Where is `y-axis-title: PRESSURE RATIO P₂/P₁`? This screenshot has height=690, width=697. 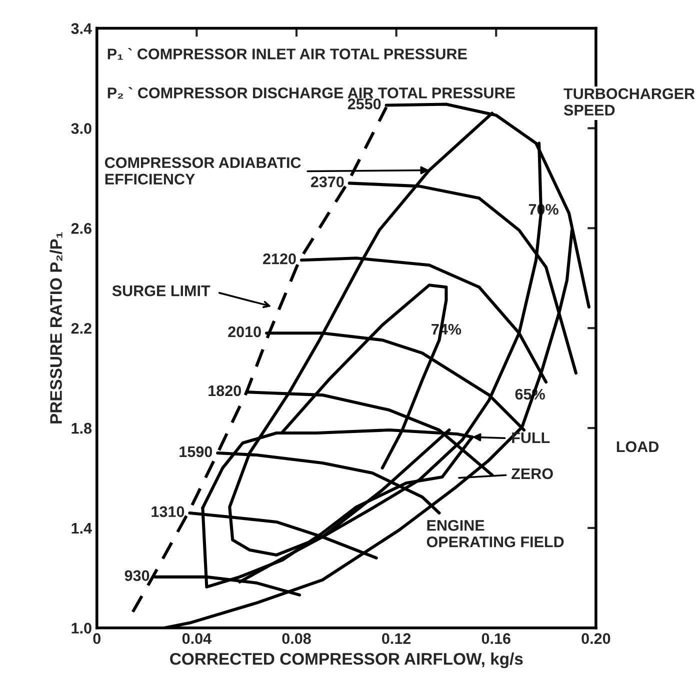
y-axis-title: PRESSURE RATIO P₂/P₁ is located at coordinates (56, 328).